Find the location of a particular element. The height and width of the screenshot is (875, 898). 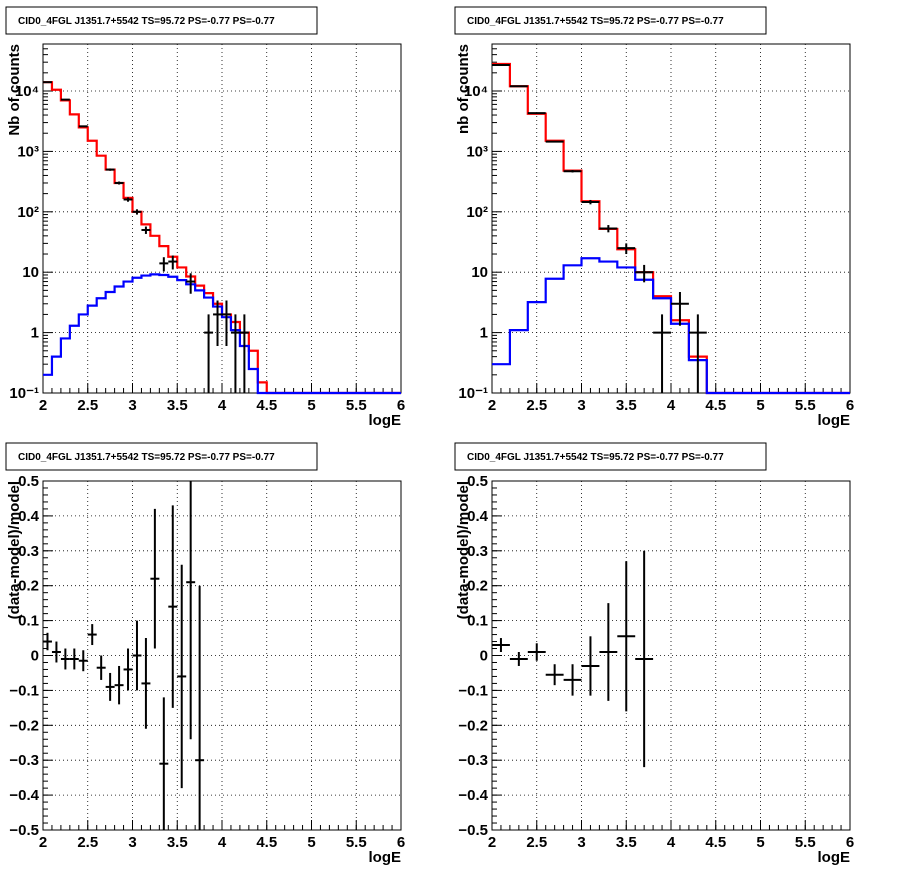

y-tick-label: 0.1 is located at coordinates (28, 621).